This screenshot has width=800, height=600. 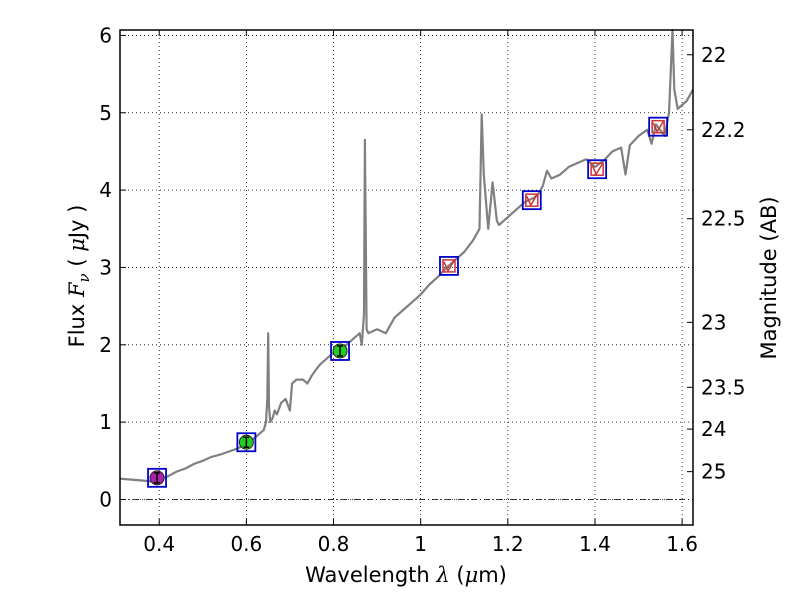 What do you see at coordinates (713, 55) in the screenshot?
I see `y2-tick-label: 22` at bounding box center [713, 55].